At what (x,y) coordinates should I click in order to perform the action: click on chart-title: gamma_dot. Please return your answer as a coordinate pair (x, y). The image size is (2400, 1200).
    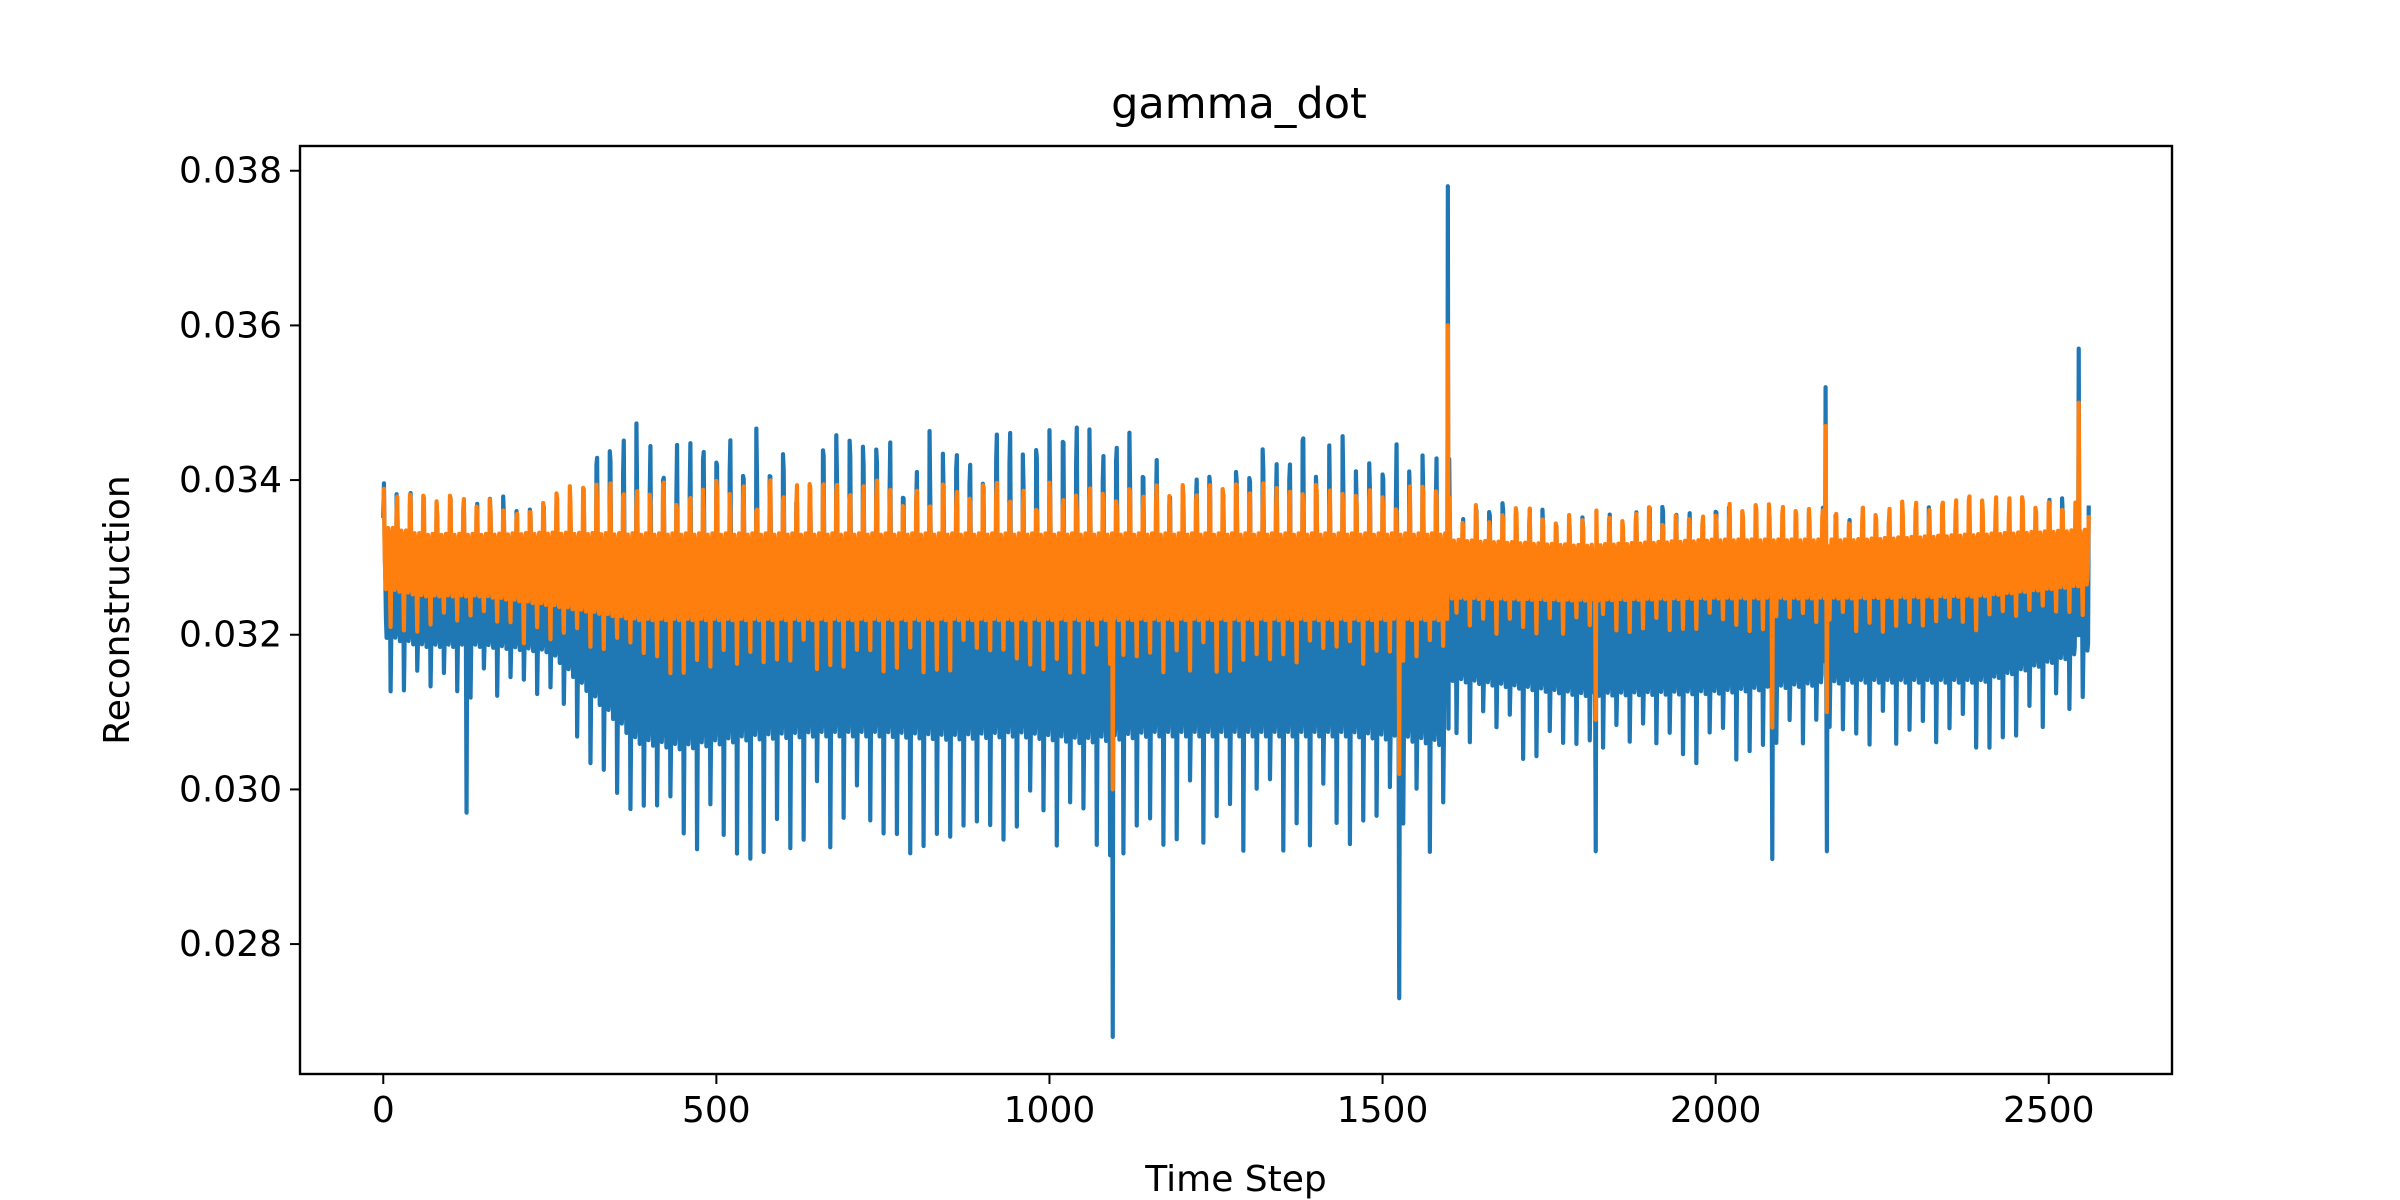
    Looking at the image, I should click on (1239, 104).